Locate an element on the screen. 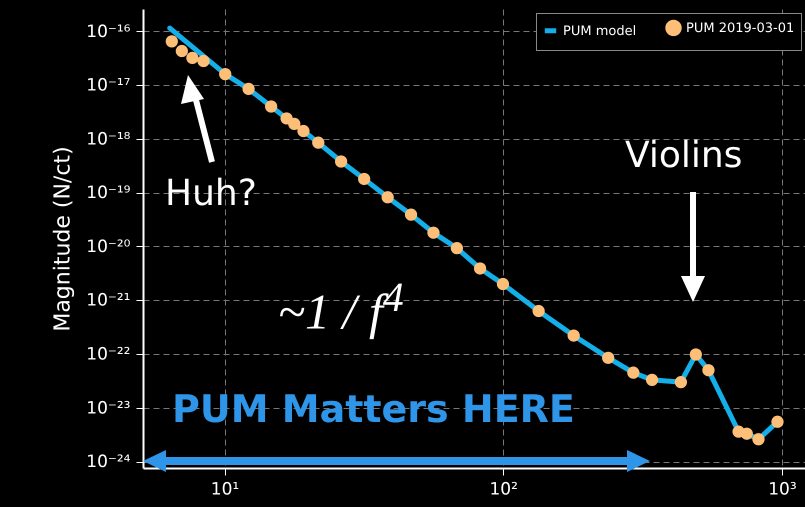 The image size is (805, 507). y-tick-label: 10⁻²⁰ is located at coordinates (108, 246).